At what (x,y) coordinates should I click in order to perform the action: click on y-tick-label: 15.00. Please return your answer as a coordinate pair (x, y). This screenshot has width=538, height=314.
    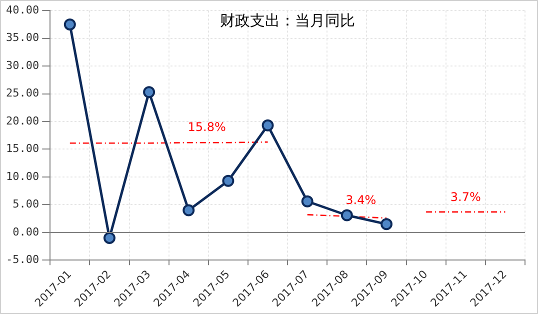
    Looking at the image, I should click on (23, 149).